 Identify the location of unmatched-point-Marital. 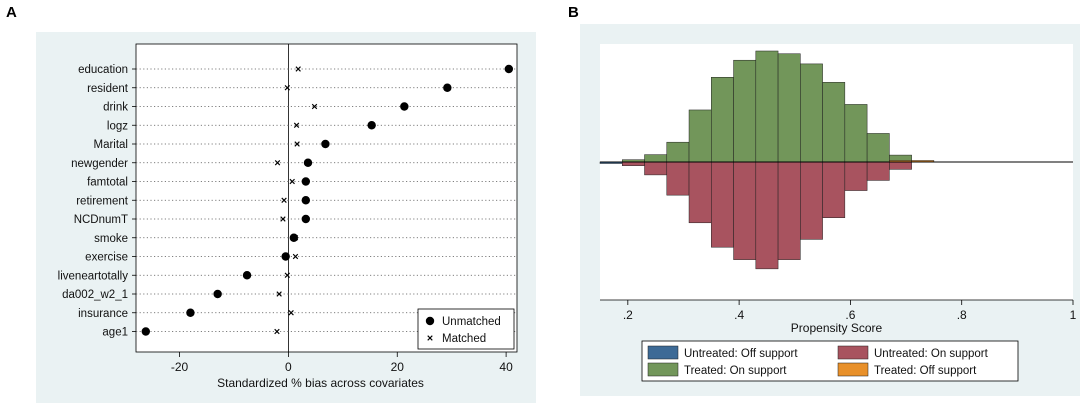
(325, 144).